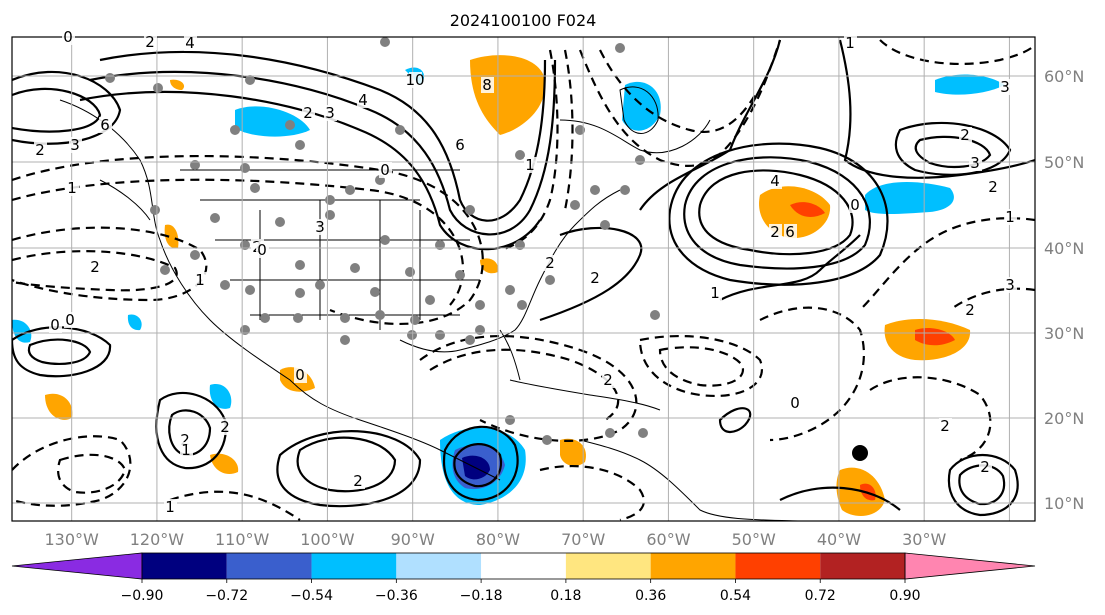 The width and height of the screenshot is (1105, 615). What do you see at coordinates (396, 596) in the screenshot?
I see `colorbar-tick-label: −0.36` at bounding box center [396, 596].